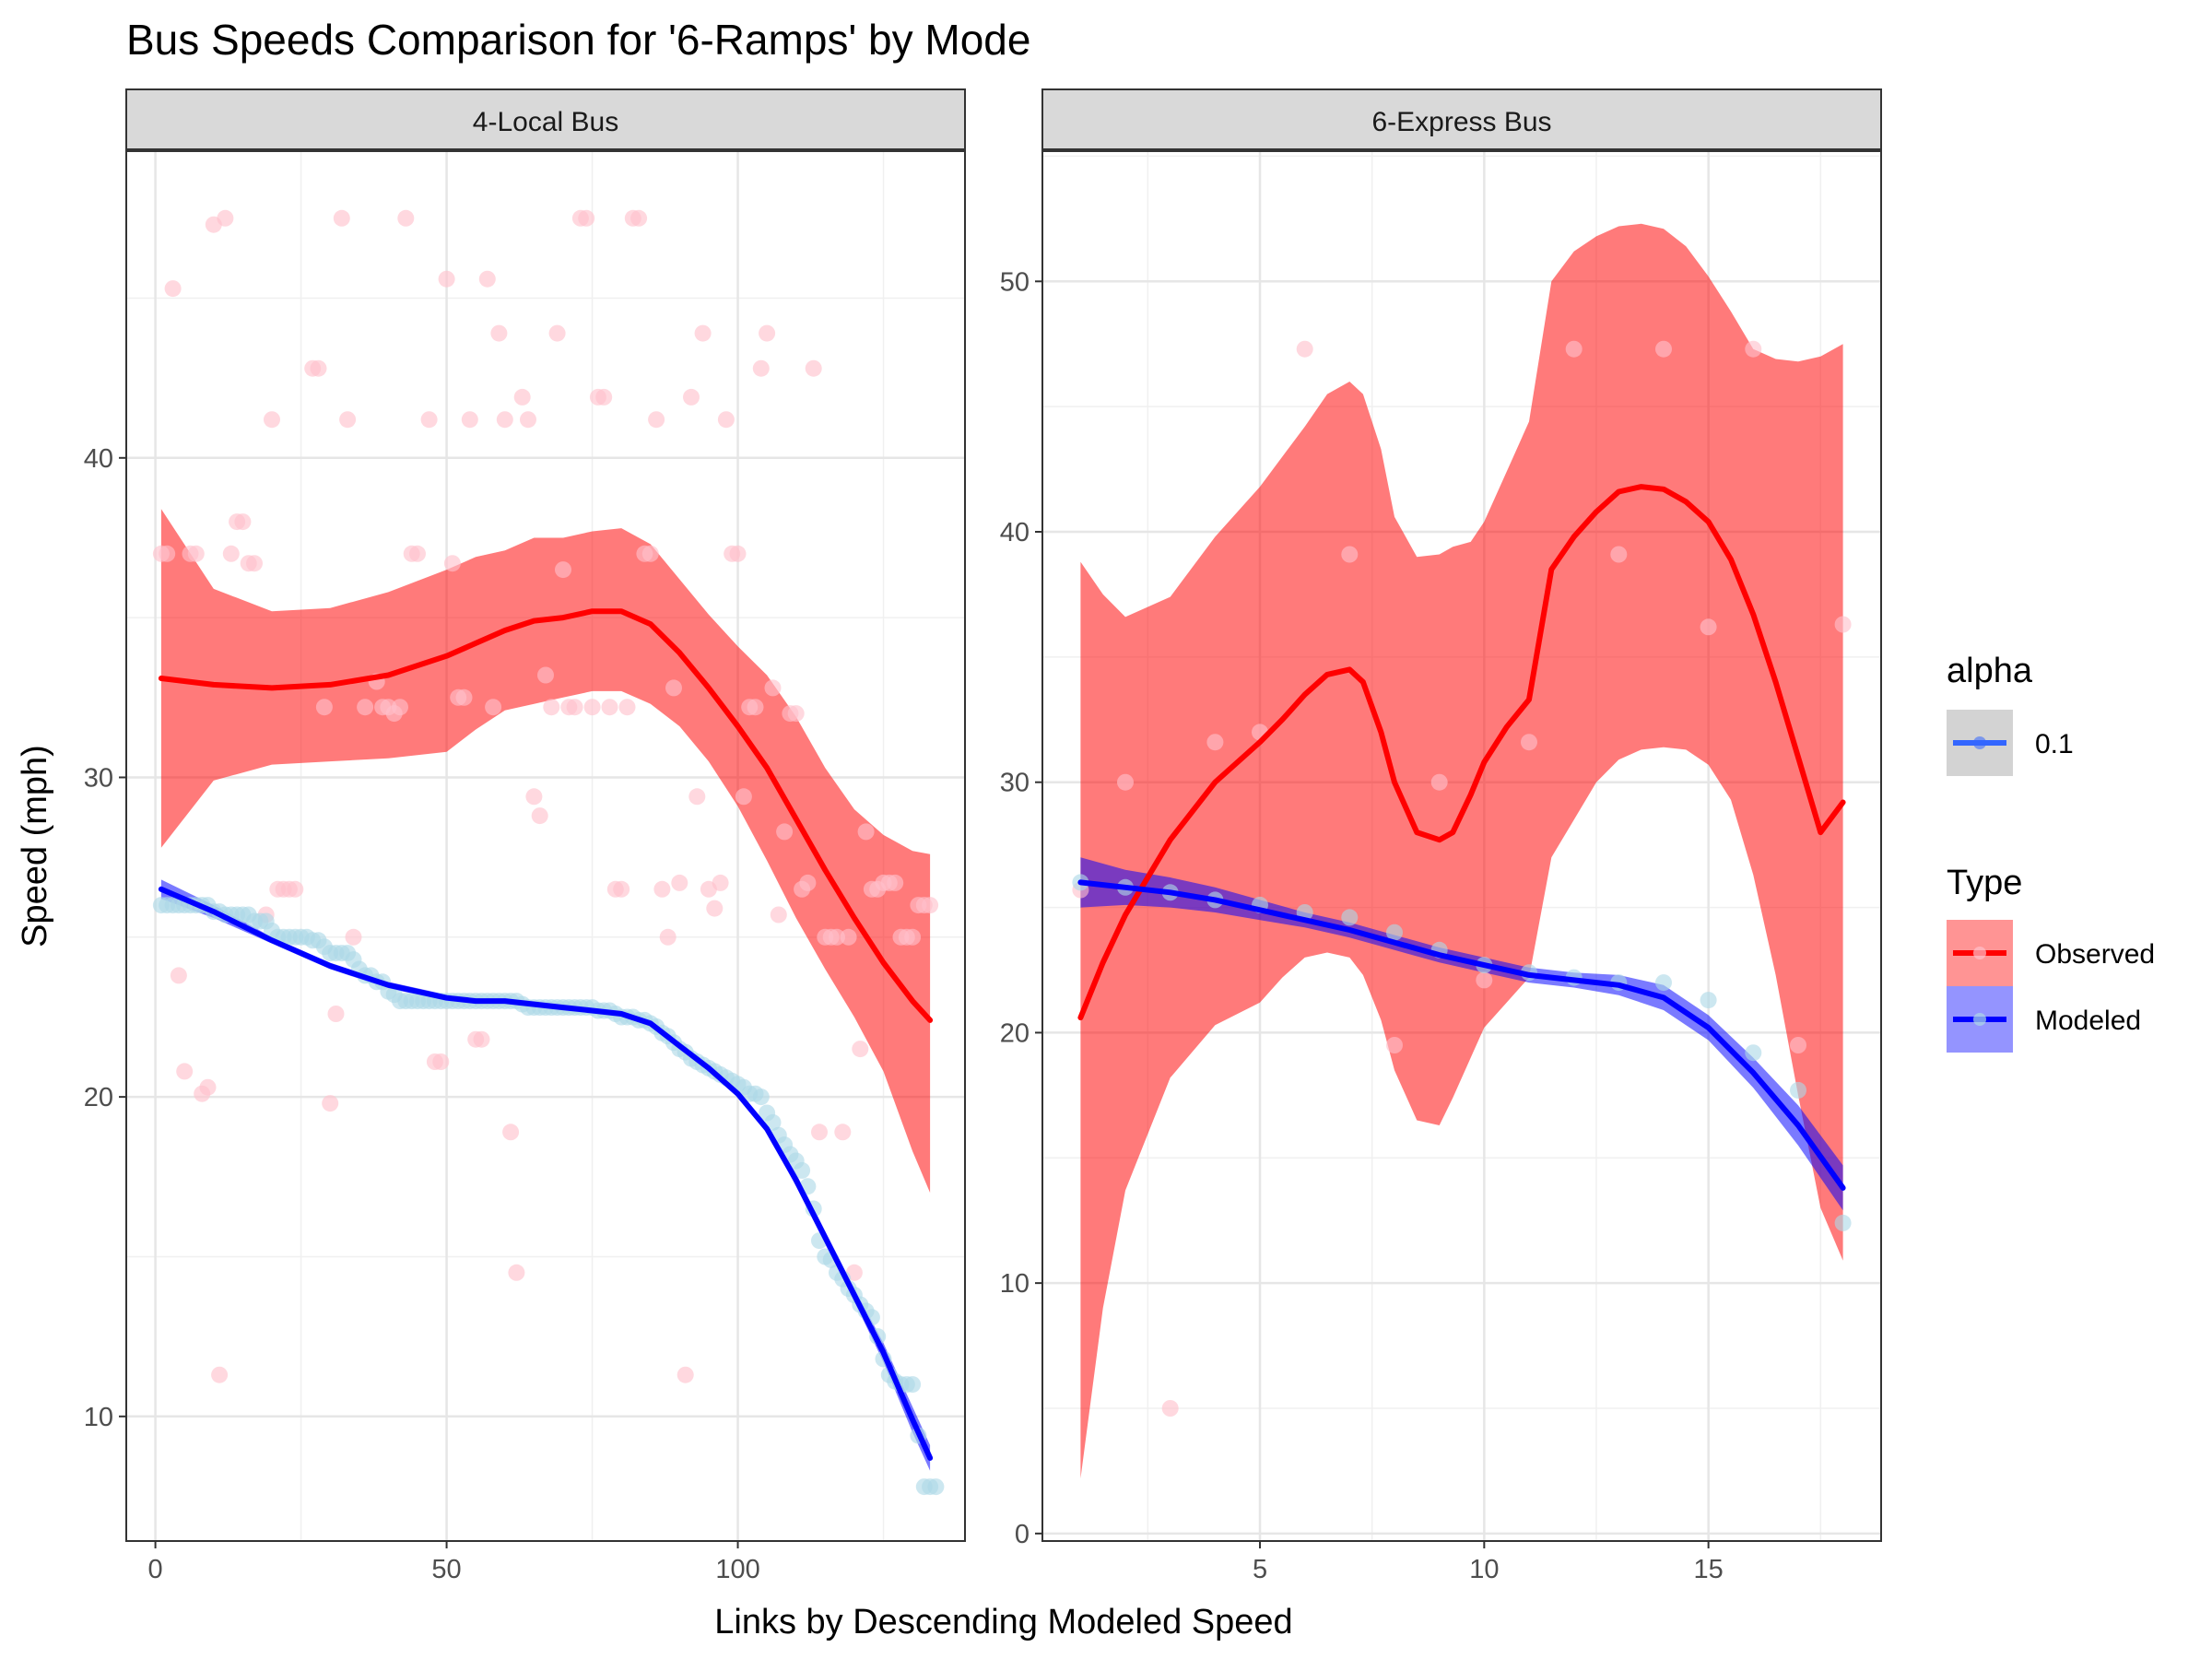 Image resolution: width=2212 pixels, height=1659 pixels. What do you see at coordinates (737, 1569) in the screenshot?
I see `x-tick-label: 100` at bounding box center [737, 1569].